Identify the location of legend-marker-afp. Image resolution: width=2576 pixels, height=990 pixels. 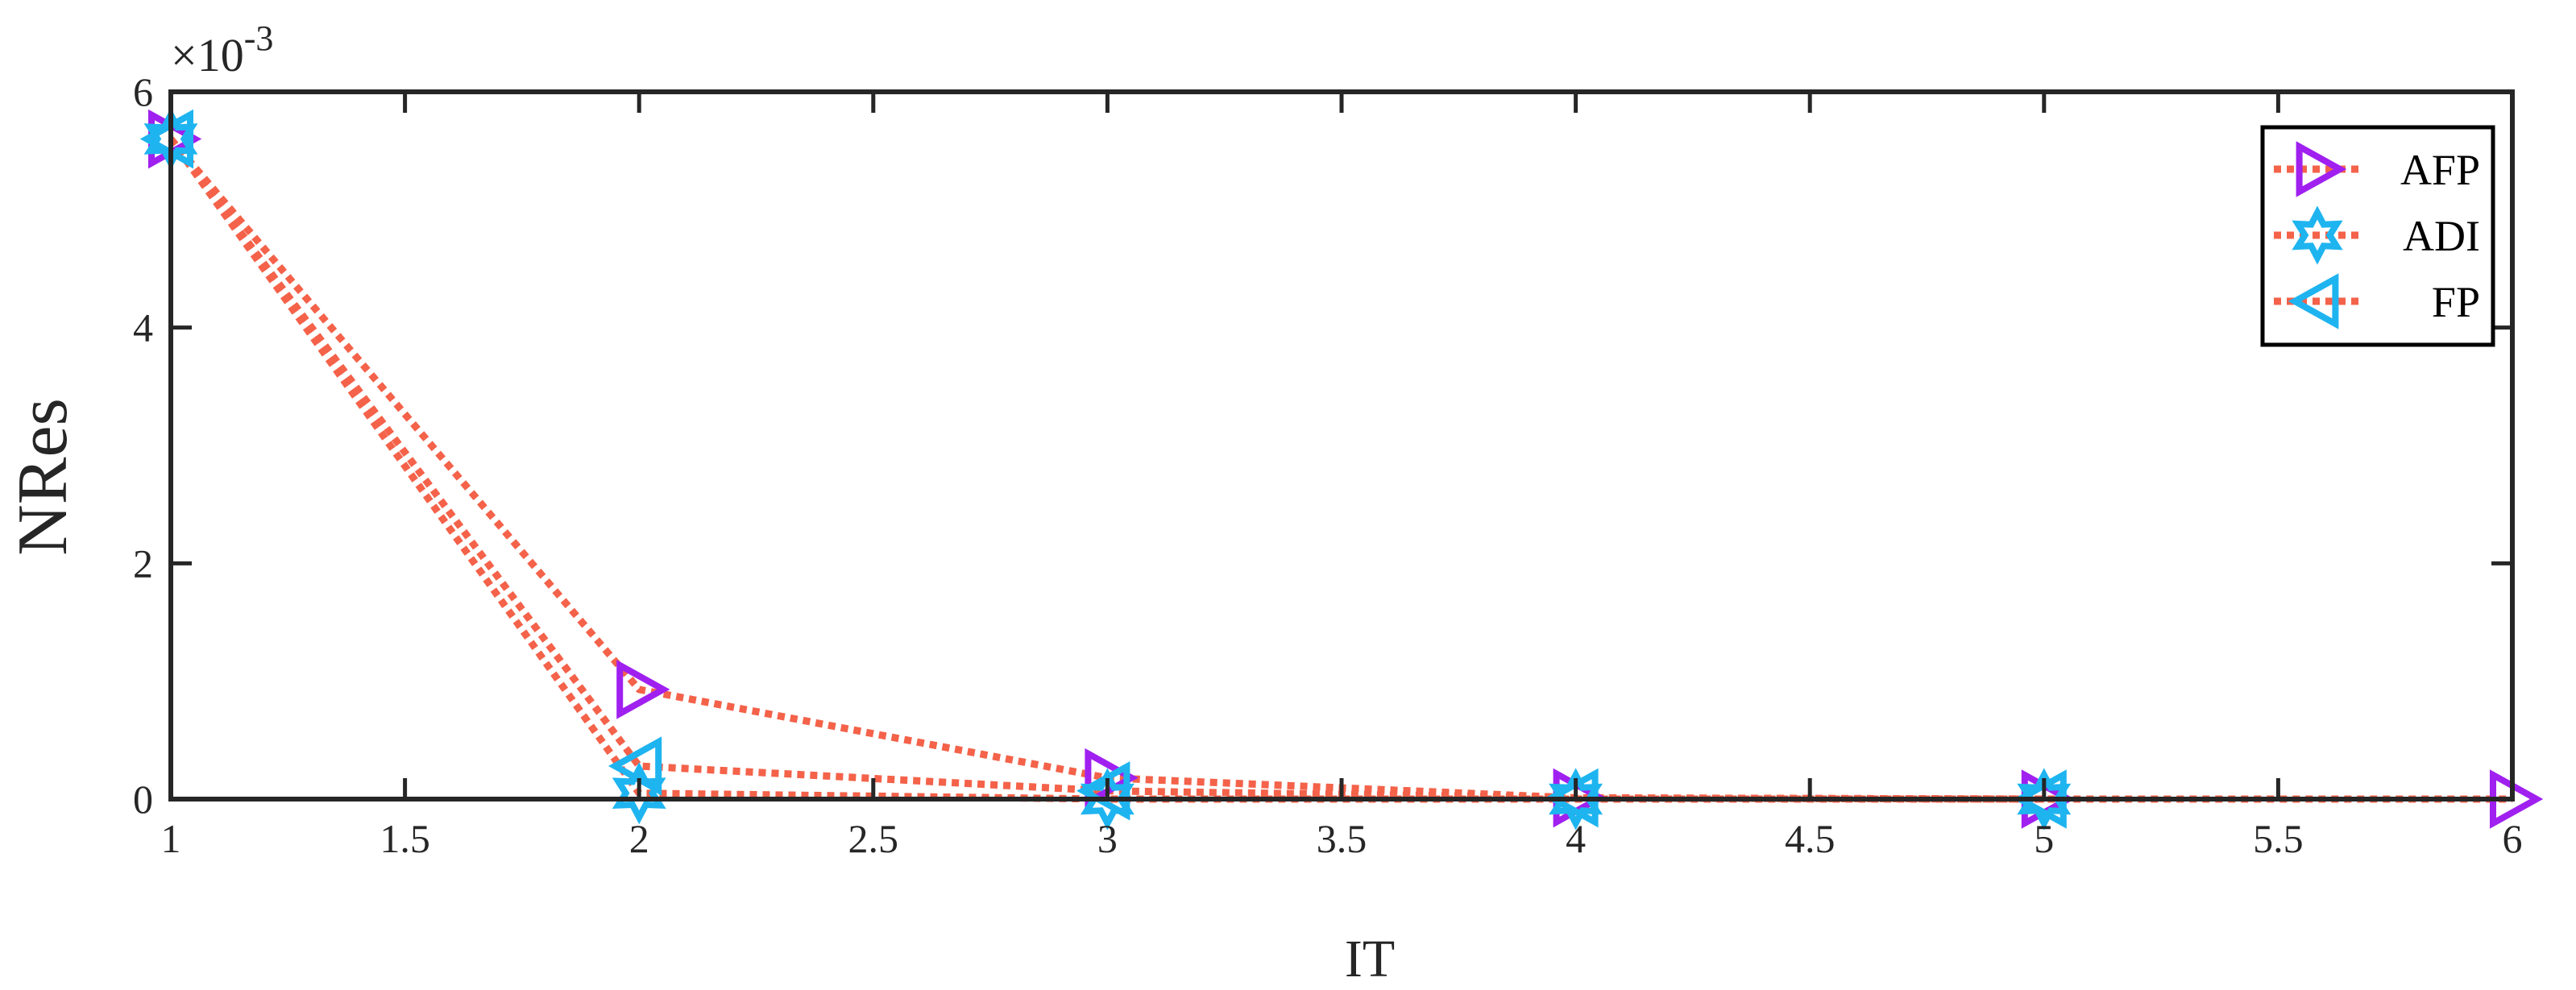
(2321, 169).